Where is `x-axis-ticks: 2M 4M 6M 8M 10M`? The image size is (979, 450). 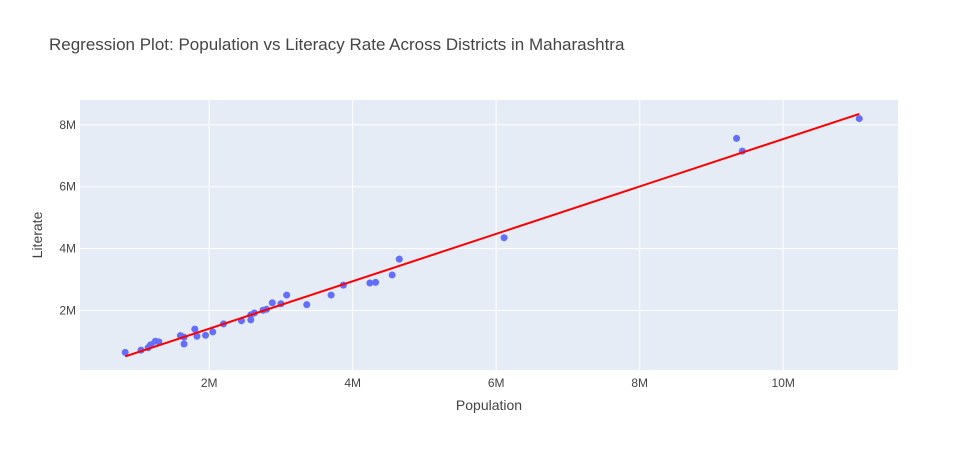
x-axis-ticks: 2M 4M 6M 8M 10M is located at coordinates (498, 383).